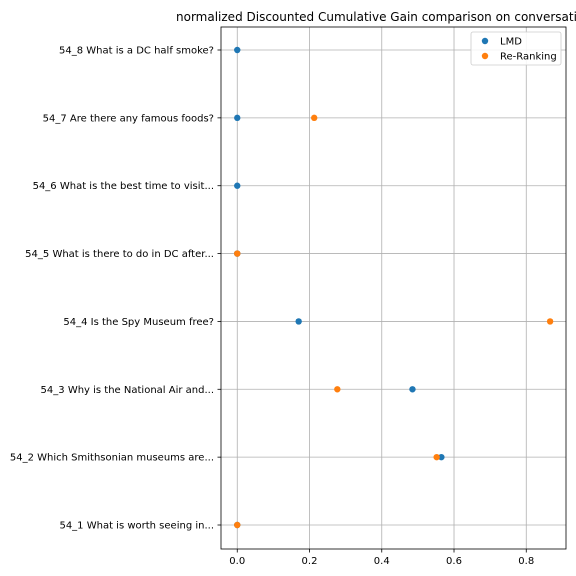  What do you see at coordinates (138, 322) in the screenshot?
I see `y-tick-label: 54_4 Is the Spy Museum free?` at bounding box center [138, 322].